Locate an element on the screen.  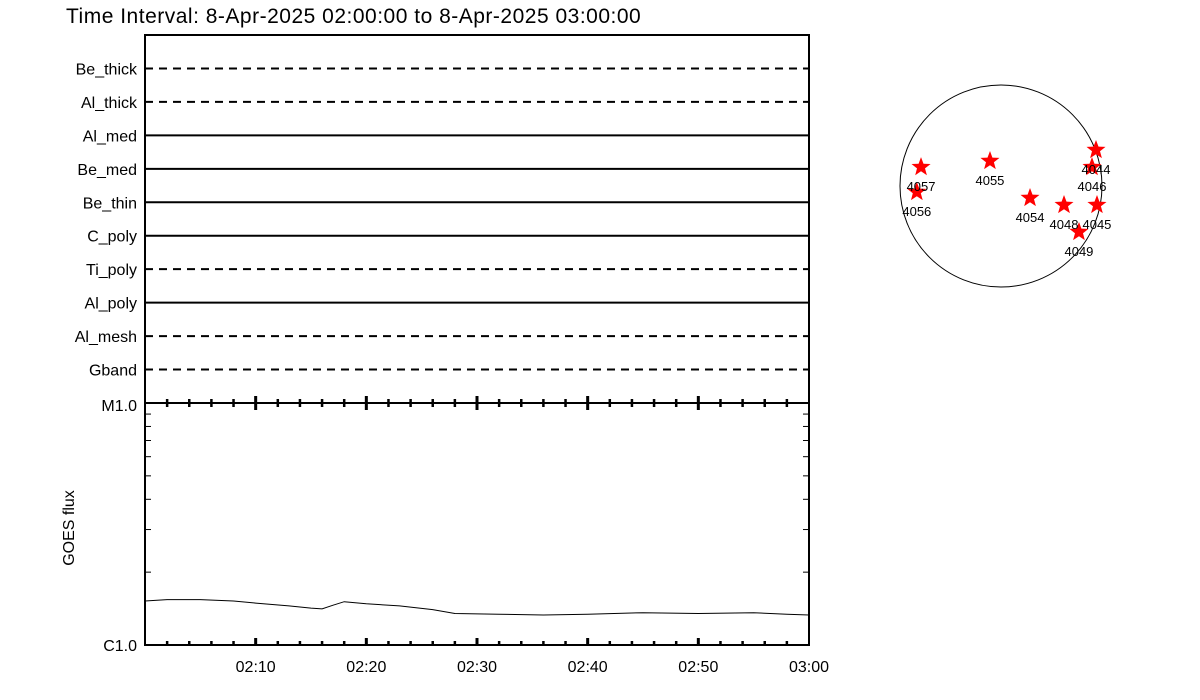
x-tick-label: 02:30 is located at coordinates (477, 667).